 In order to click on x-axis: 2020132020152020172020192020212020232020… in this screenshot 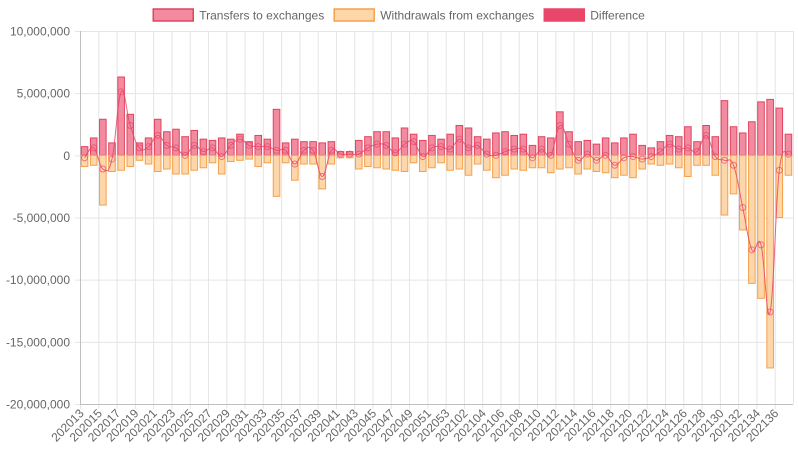, I will do `click(414, 425)`.